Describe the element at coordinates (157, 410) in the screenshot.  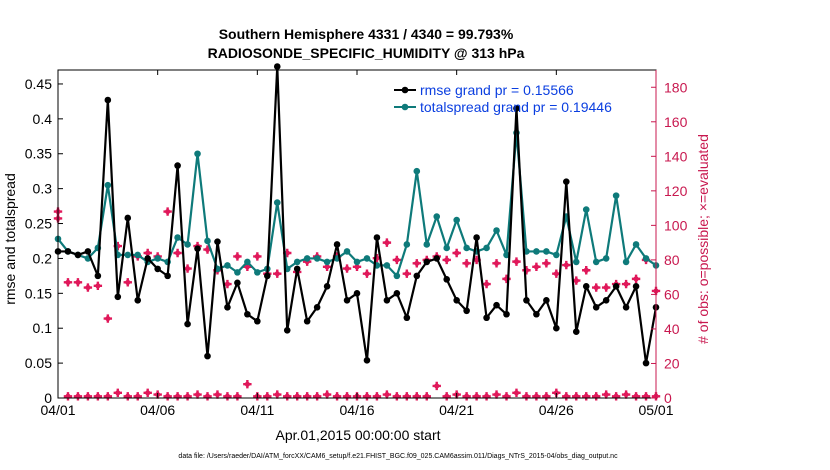
I see `x-tick-label: 04/06` at that location.